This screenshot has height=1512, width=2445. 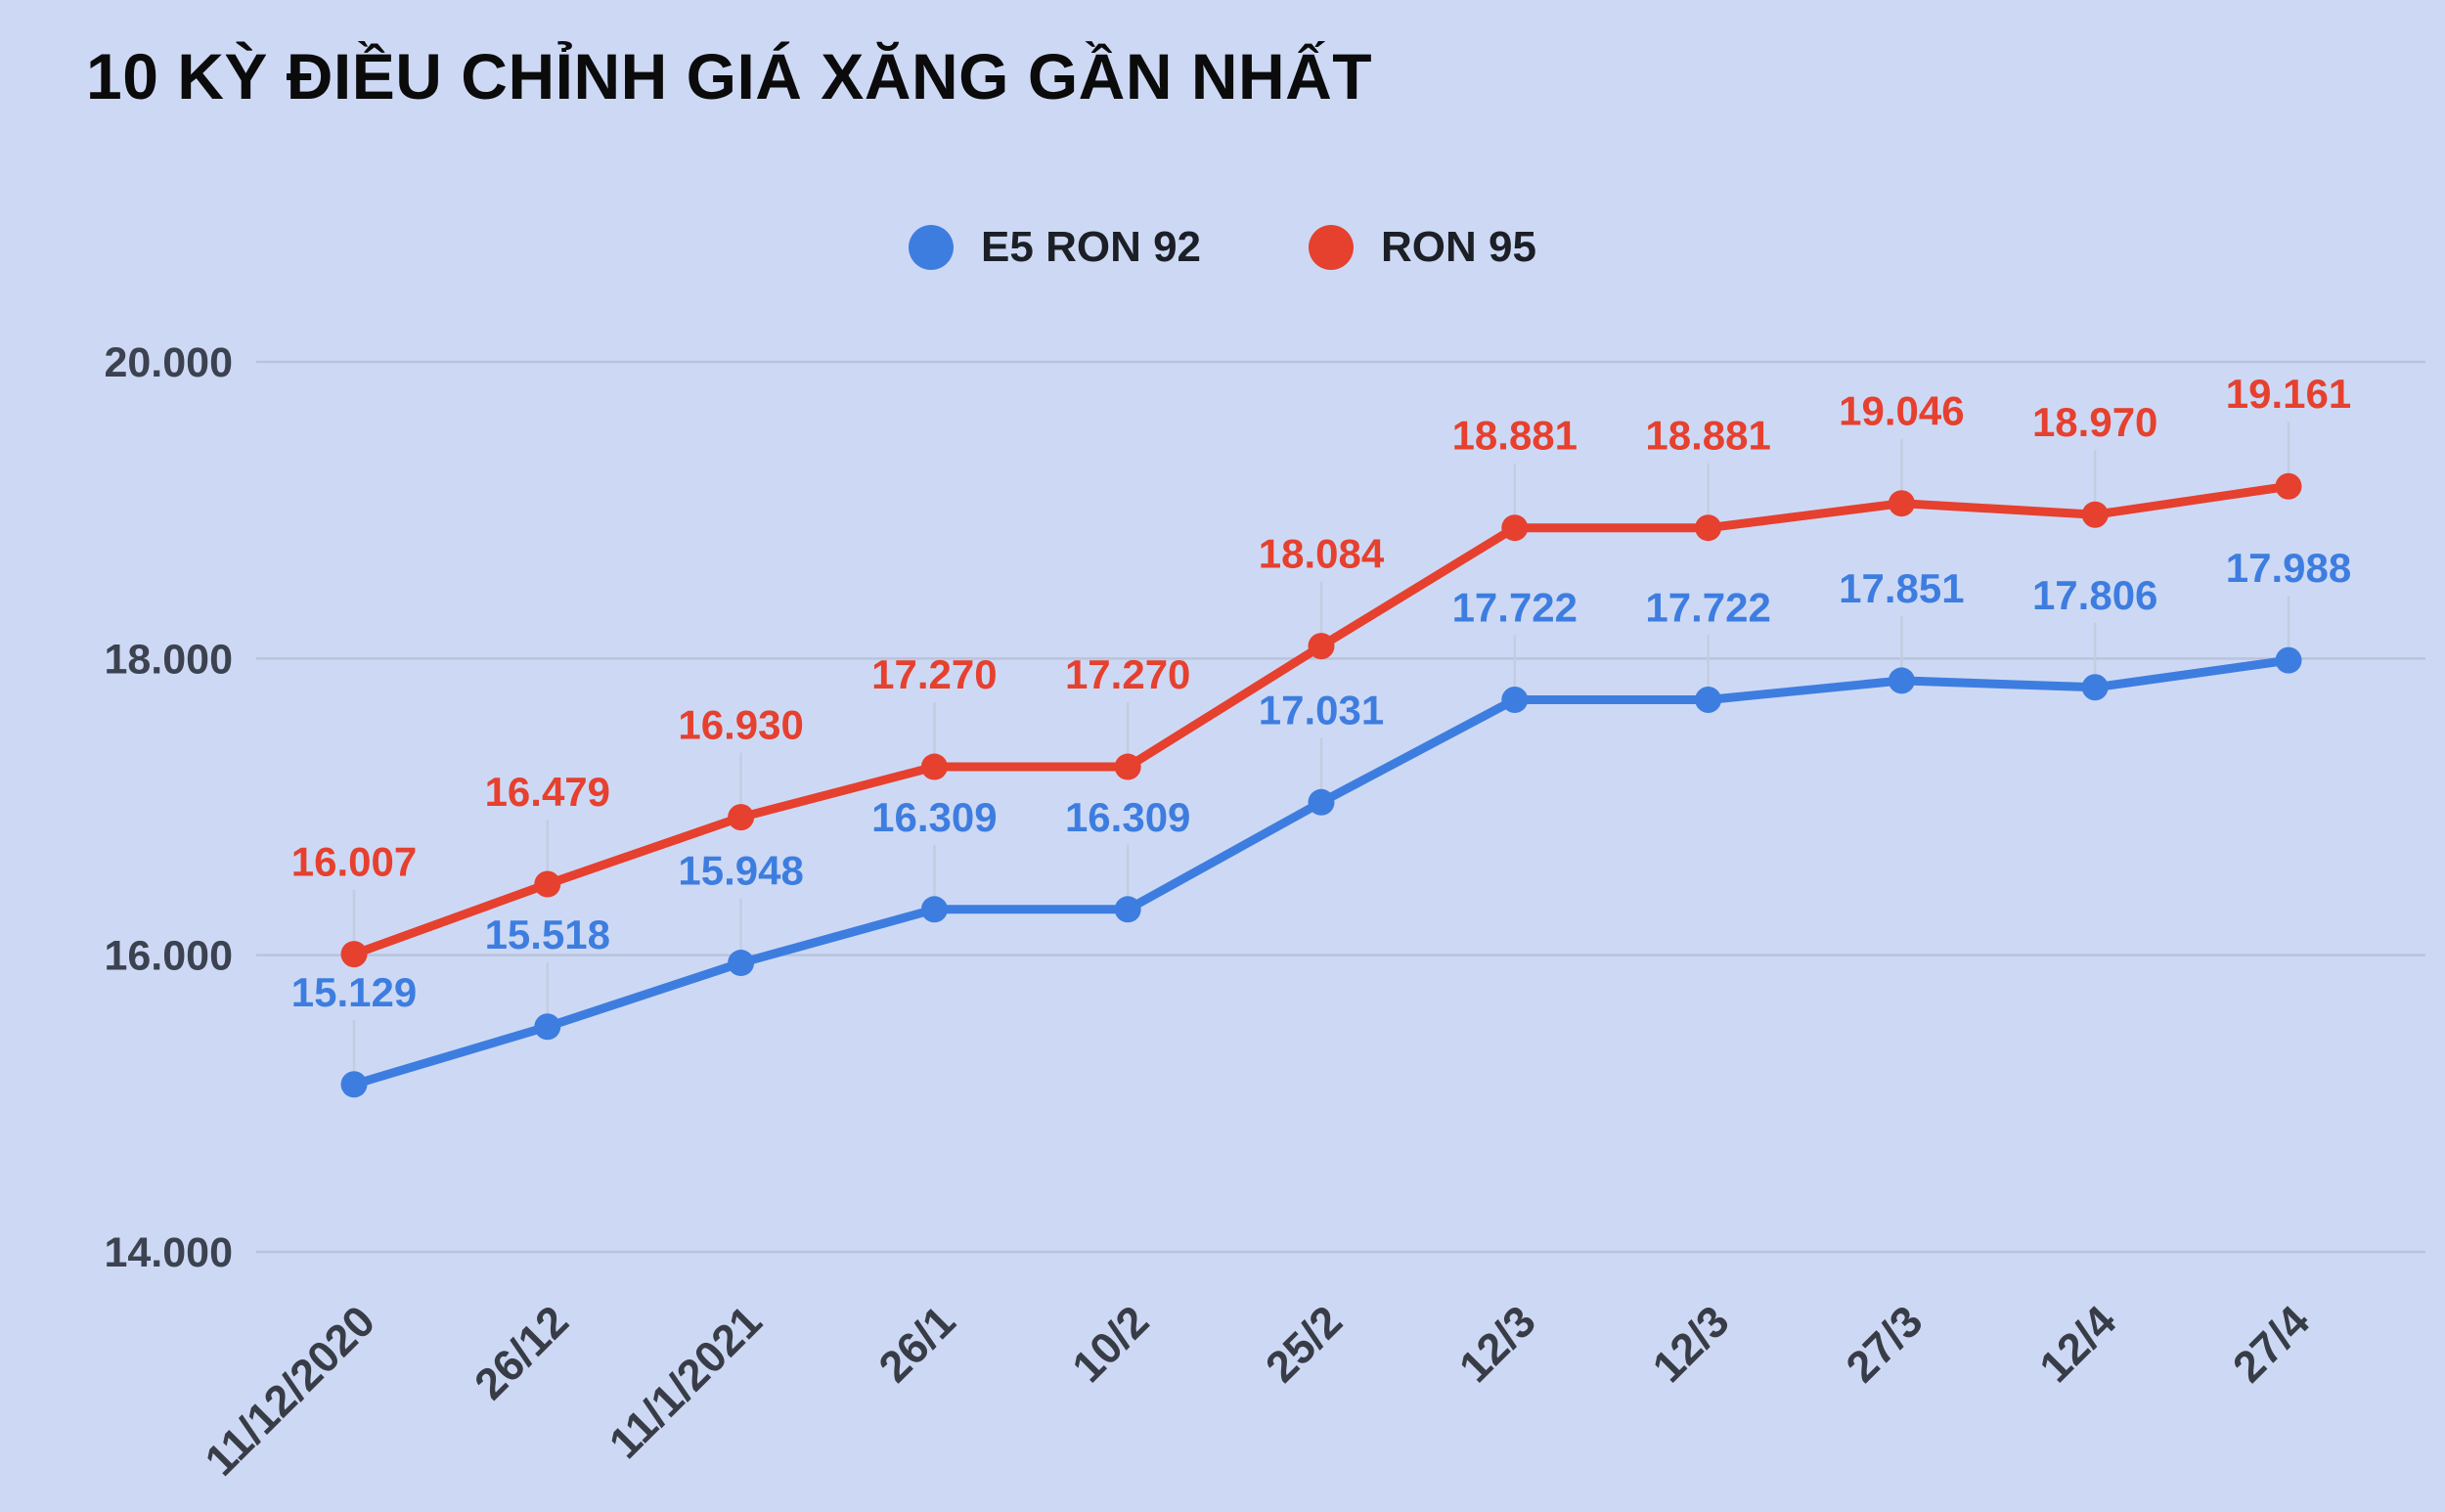 I want to click on svg-text: 18.970, so click(x=2094, y=422).